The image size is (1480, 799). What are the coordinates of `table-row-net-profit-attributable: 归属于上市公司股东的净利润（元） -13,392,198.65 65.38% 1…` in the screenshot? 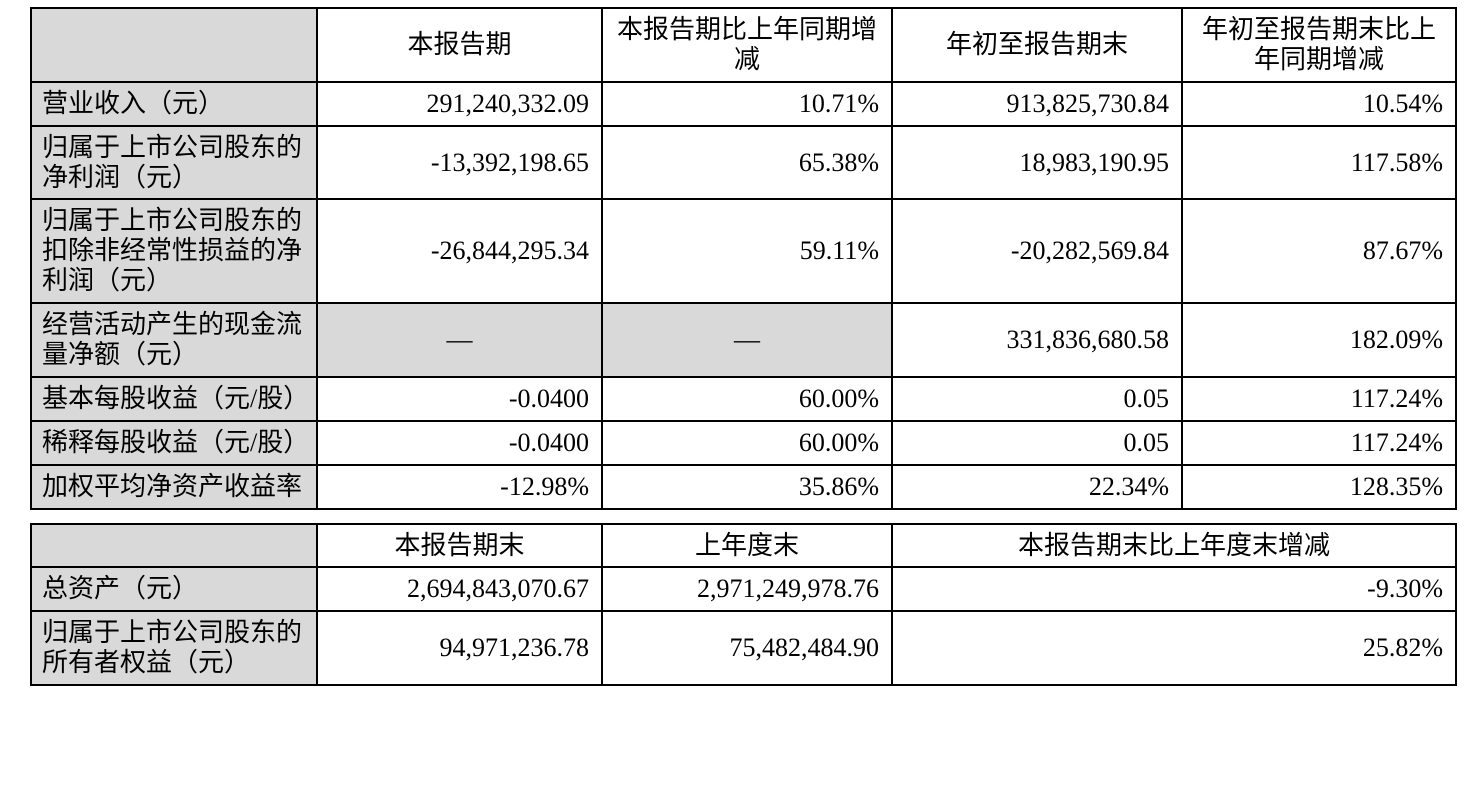 It's located at (743, 162).